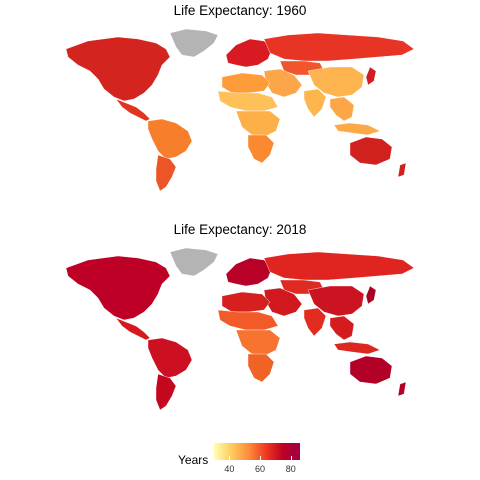 The width and height of the screenshot is (480, 480). What do you see at coordinates (260, 469) in the screenshot?
I see `legend-tick-label: 60` at bounding box center [260, 469].